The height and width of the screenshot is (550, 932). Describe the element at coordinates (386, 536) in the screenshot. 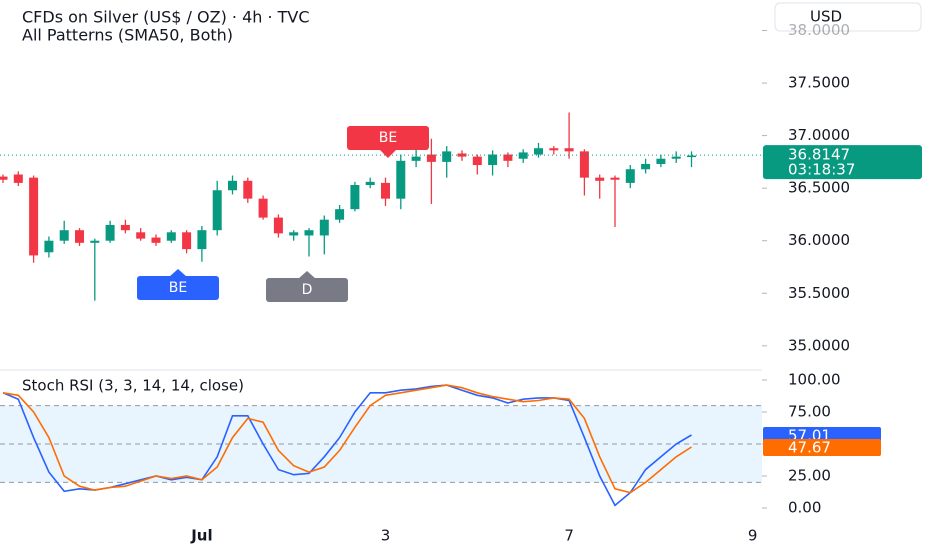

I see `x-tick-label: 3` at that location.